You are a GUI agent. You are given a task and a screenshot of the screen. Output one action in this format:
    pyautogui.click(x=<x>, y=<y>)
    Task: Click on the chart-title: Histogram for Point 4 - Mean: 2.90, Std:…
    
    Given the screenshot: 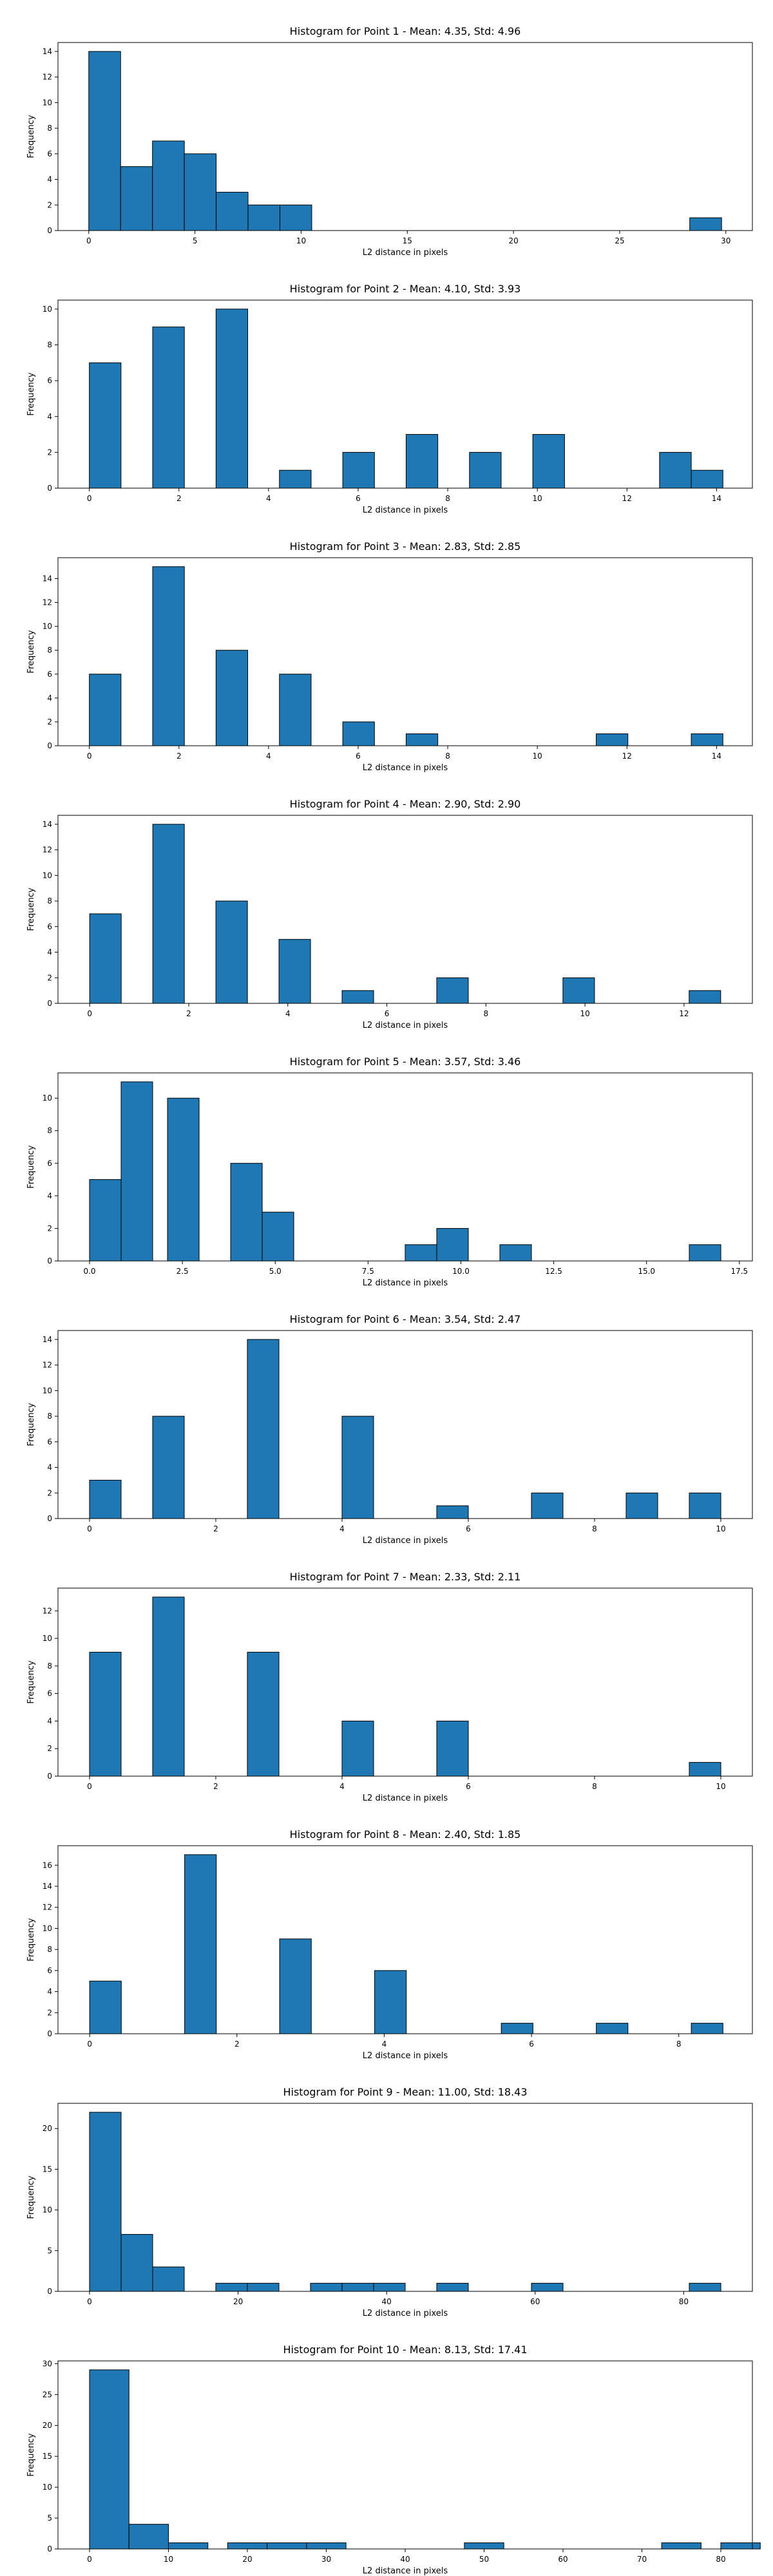 What is the action you would take?
    pyautogui.click(x=405, y=804)
    